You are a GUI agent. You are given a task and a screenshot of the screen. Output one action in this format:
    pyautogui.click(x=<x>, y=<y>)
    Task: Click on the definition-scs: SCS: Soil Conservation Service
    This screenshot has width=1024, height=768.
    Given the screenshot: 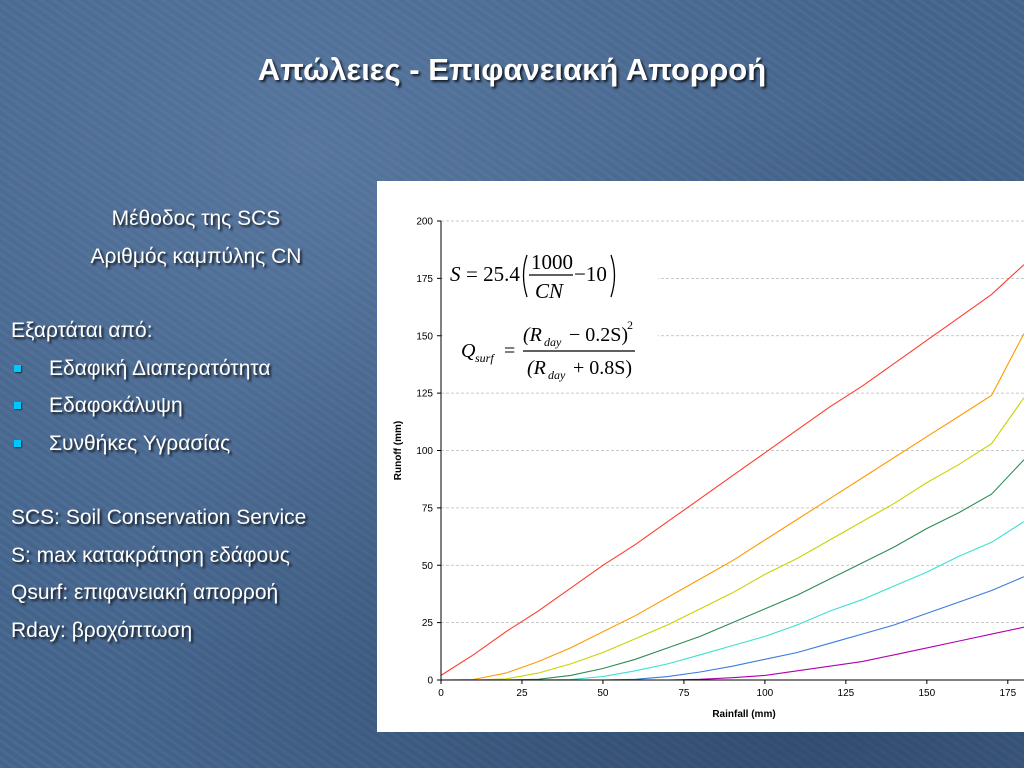 What is the action you would take?
    pyautogui.click(x=159, y=517)
    